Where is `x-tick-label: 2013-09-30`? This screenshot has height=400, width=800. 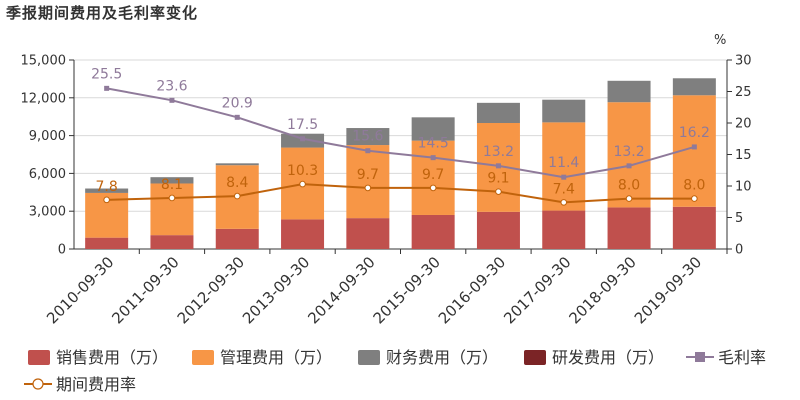
x-tick-label: 2013-09-30 is located at coordinates (276, 290).